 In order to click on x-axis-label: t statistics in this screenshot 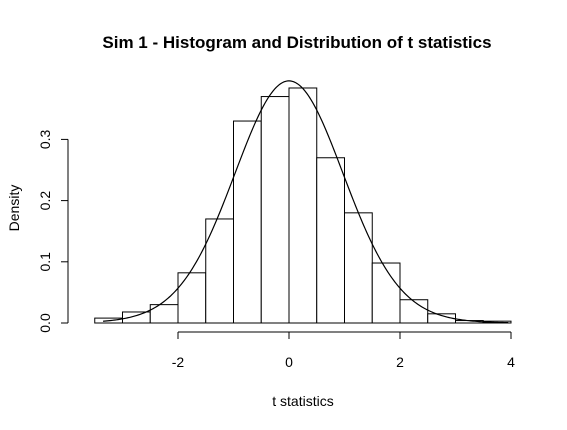, I will do `click(302, 401)`.